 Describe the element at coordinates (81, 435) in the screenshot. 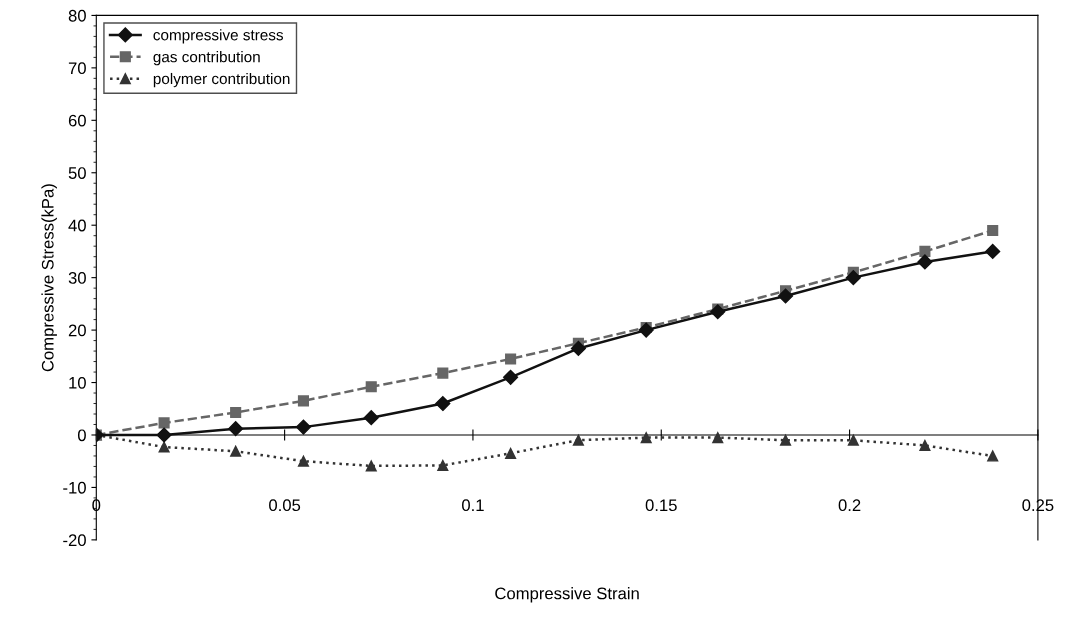

I see `y-tick-label: 0` at that location.